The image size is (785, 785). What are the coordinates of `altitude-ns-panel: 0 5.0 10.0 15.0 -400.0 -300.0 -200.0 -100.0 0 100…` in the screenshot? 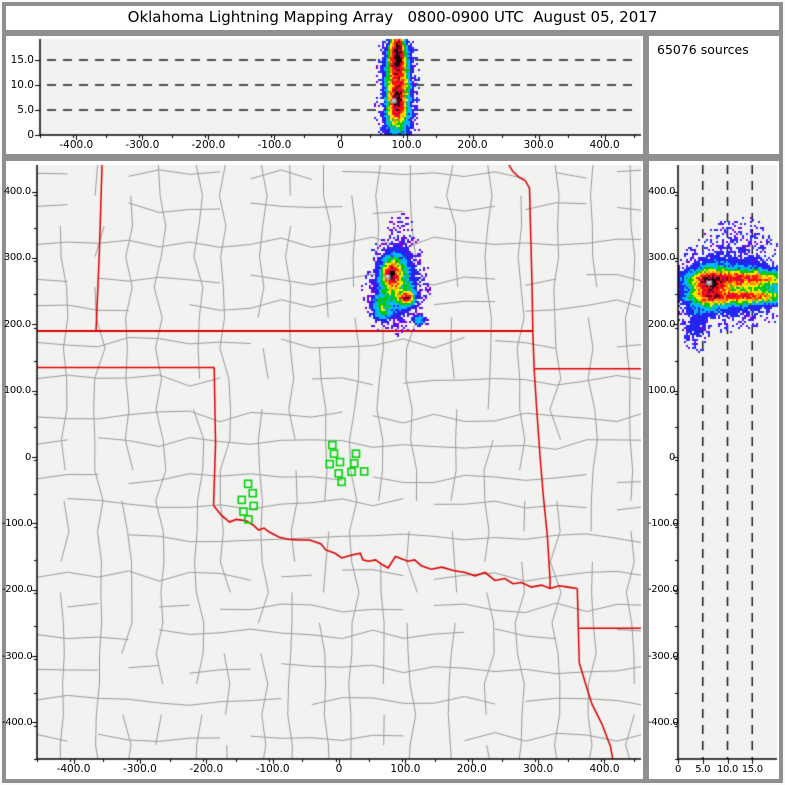 It's located at (713, 470).